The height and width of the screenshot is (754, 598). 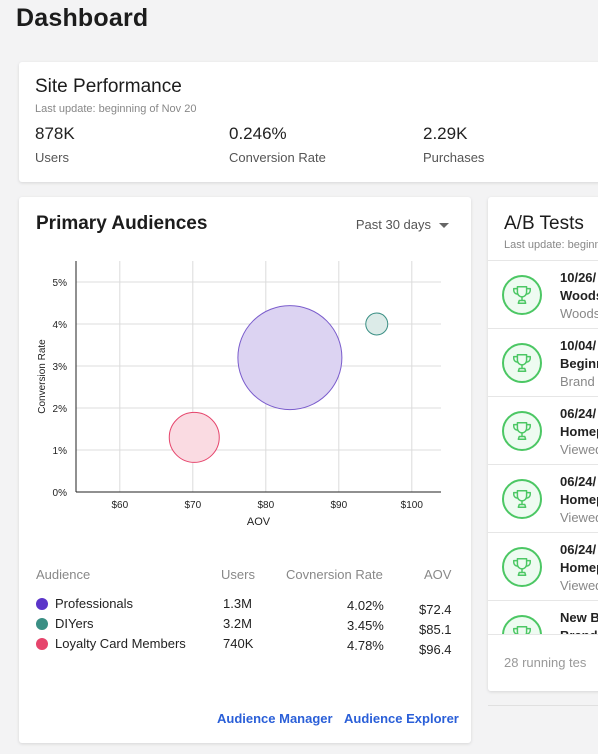 I want to click on running-tests-count: 28 running tes, so click(x=545, y=662).